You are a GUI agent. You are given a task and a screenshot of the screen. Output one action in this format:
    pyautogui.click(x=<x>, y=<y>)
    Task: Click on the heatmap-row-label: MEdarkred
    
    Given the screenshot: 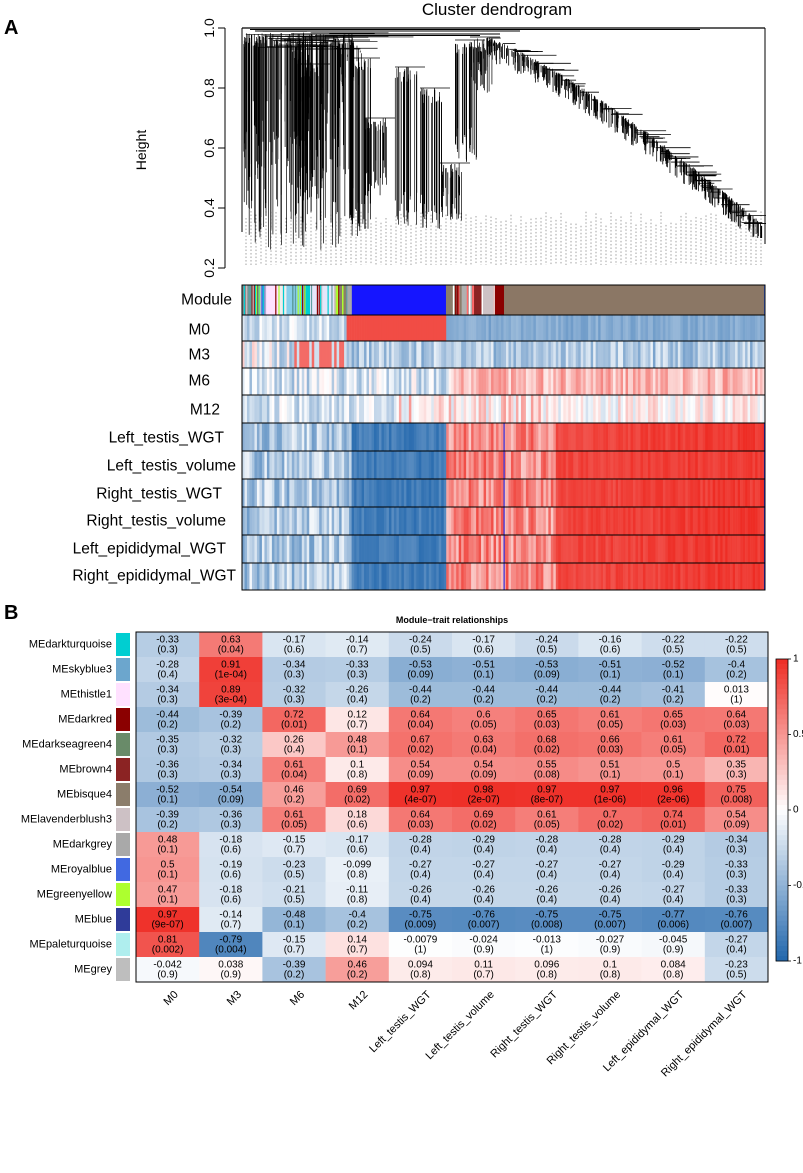 What is the action you would take?
    pyautogui.click(x=85, y=720)
    